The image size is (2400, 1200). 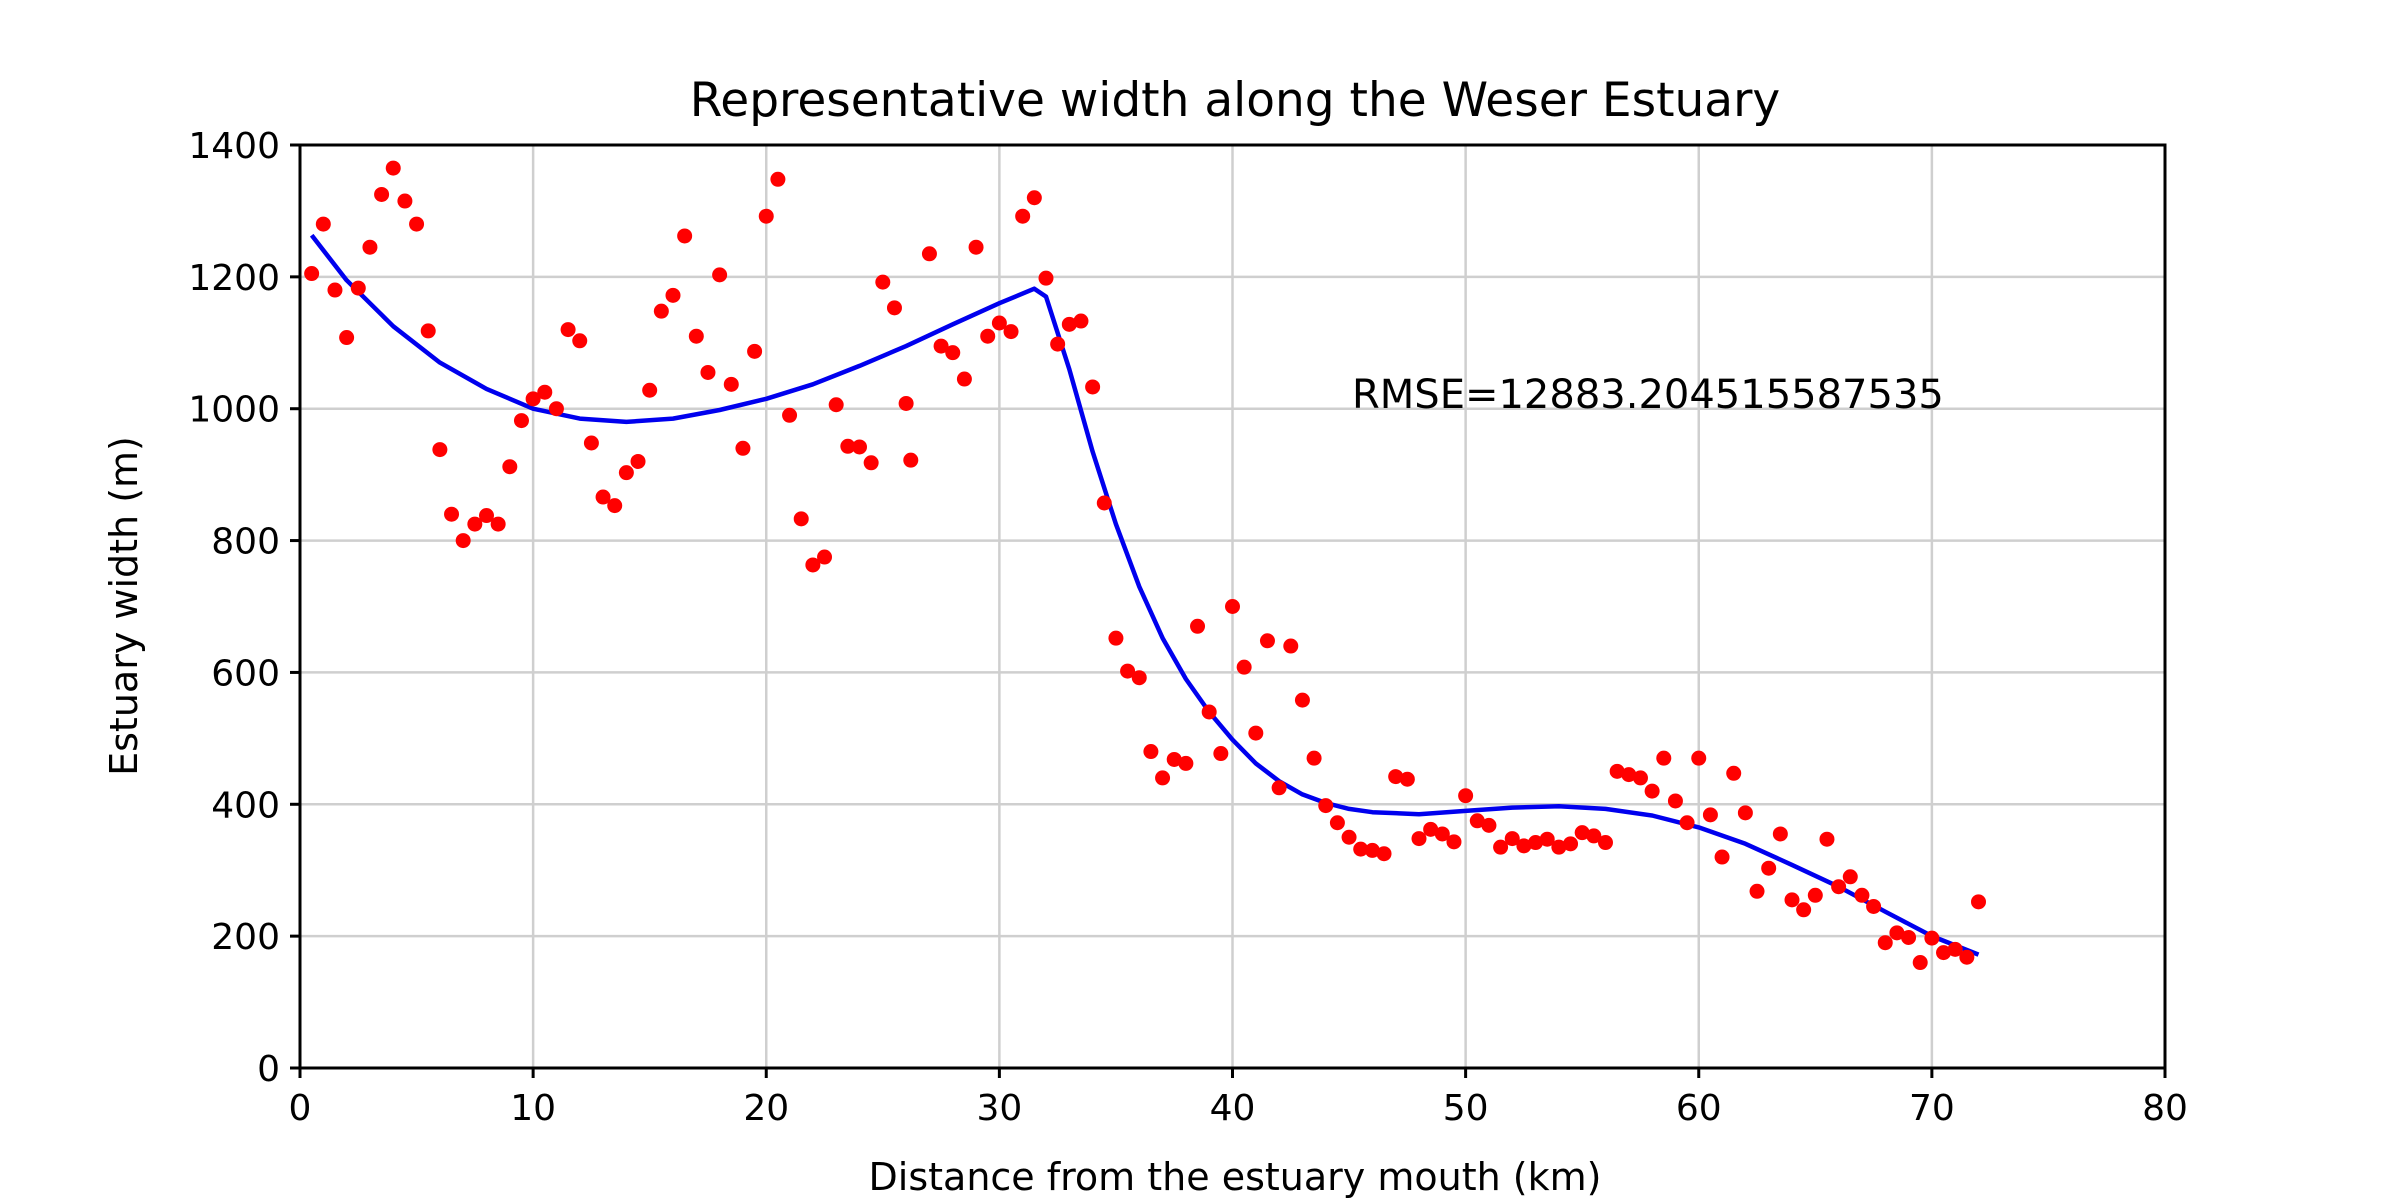 What do you see at coordinates (300, 1108) in the screenshot?
I see `x-tick-label: 0` at bounding box center [300, 1108].